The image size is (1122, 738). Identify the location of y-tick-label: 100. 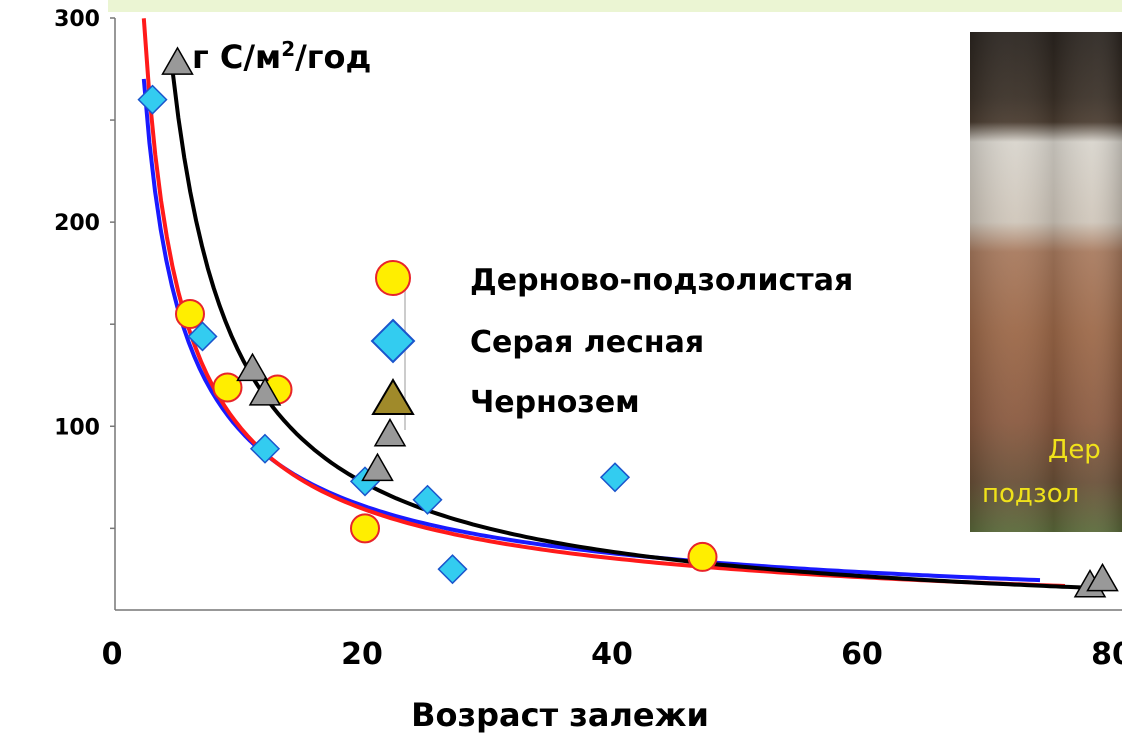
(77, 427).